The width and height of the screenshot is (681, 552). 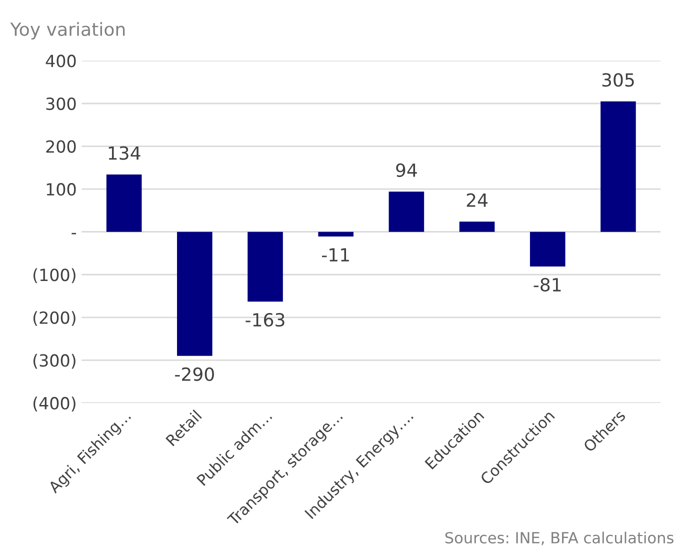 What do you see at coordinates (194, 374) in the screenshot?
I see `data-label: -290` at bounding box center [194, 374].